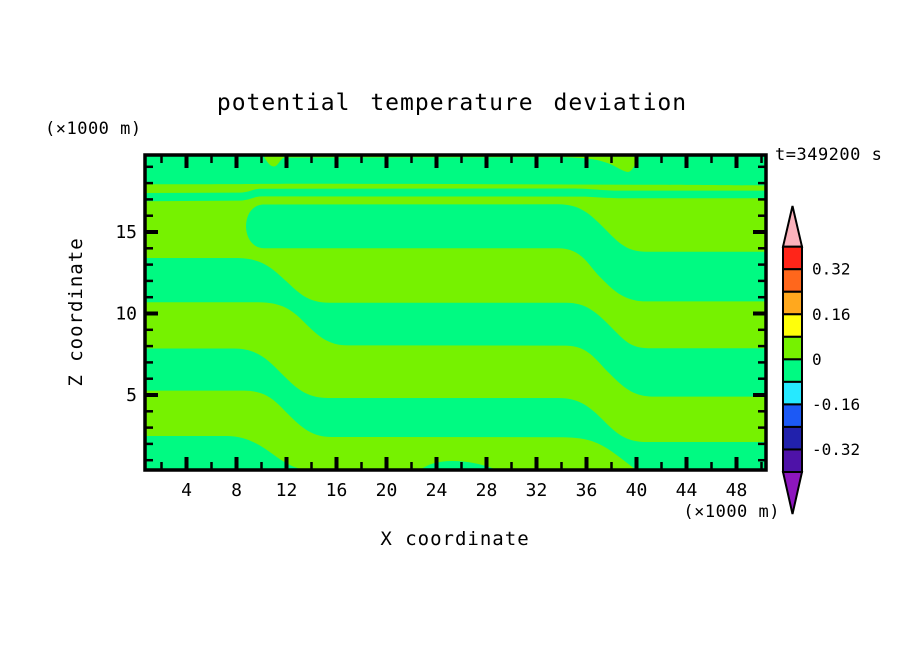 This screenshot has width=904, height=654. What do you see at coordinates (836, 404) in the screenshot?
I see `colorbar-tick-label: -0.16` at bounding box center [836, 404].